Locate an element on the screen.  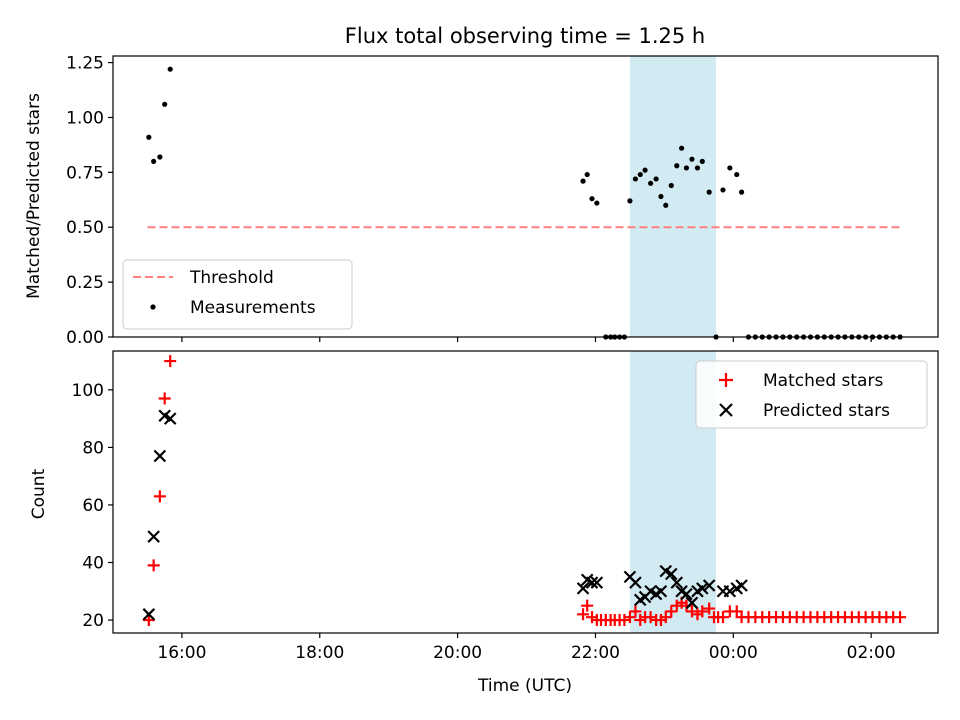
bottom-legend-box is located at coordinates (811, 394).